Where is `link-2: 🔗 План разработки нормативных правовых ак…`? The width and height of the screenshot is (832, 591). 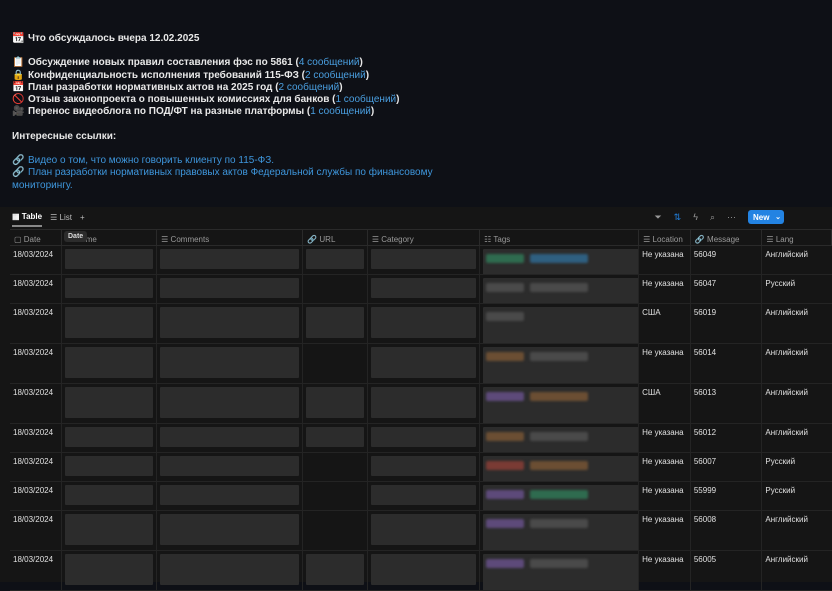 link-2: 🔗 План разработки нормативных правовых ак… is located at coordinates (222, 179).